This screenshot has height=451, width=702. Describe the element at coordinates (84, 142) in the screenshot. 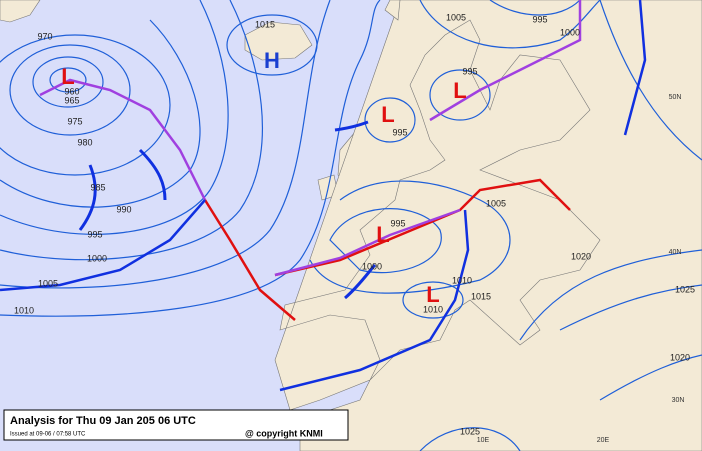

I see `isobar-label: 980` at that location.